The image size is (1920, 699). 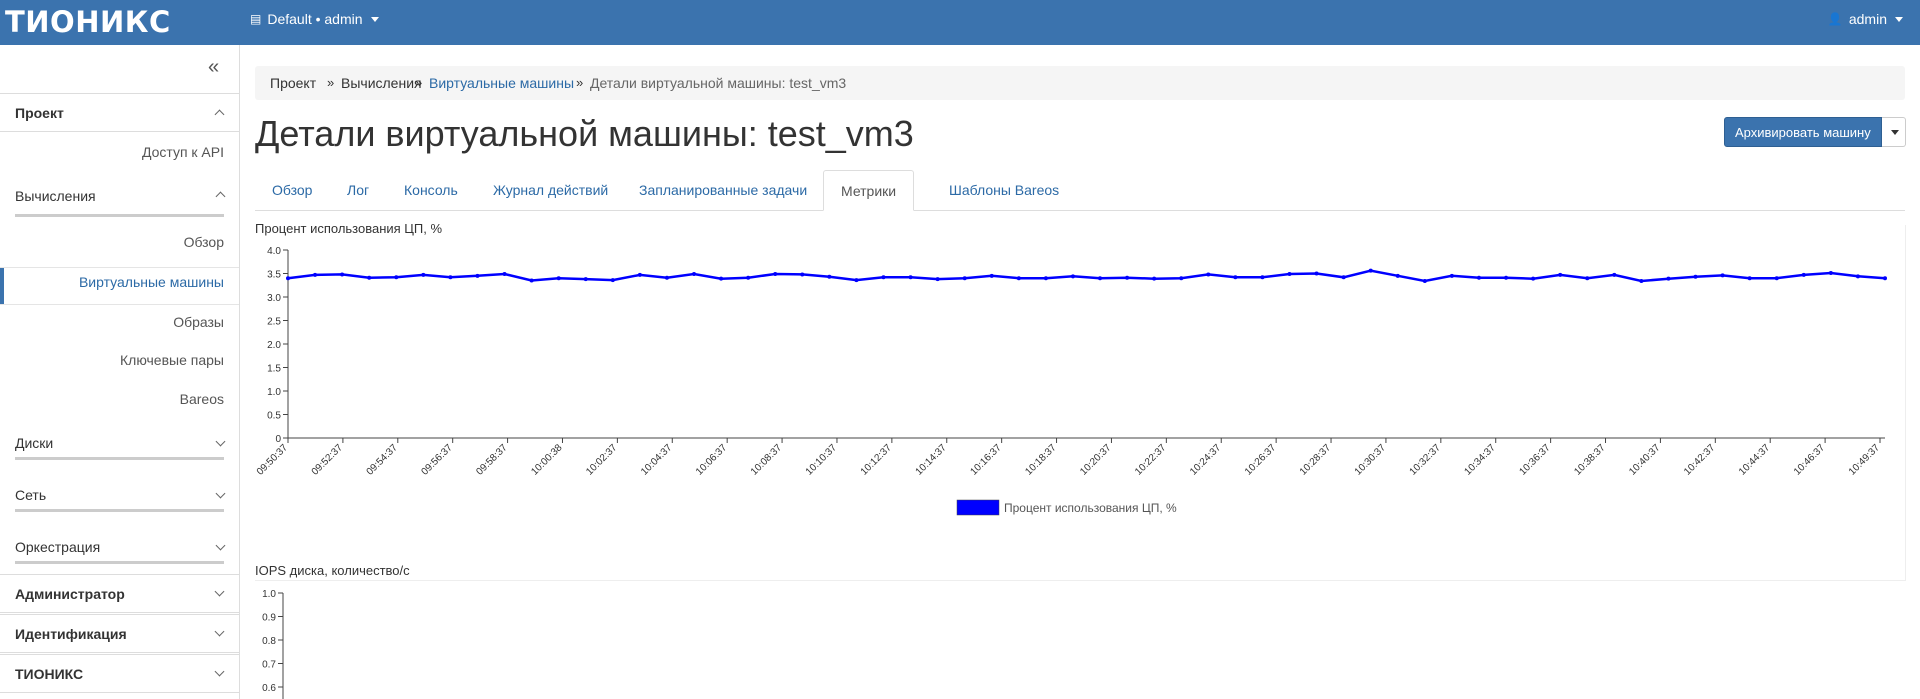 I want to click on x-tick-label: 10:28:37, so click(x=1316, y=460).